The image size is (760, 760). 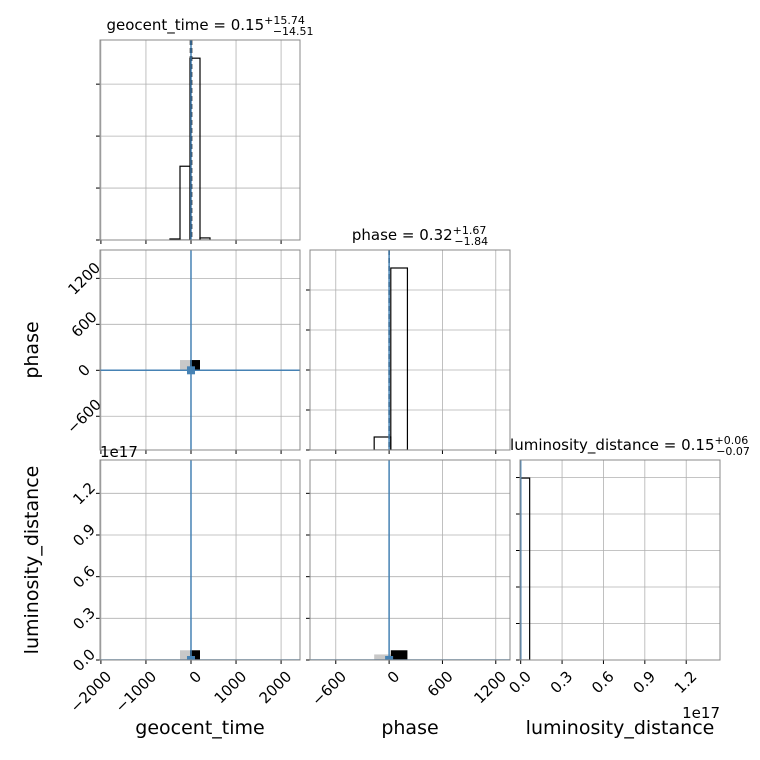 What do you see at coordinates (199, 728) in the screenshot?
I see `x-axis-label: geocent_time` at bounding box center [199, 728].